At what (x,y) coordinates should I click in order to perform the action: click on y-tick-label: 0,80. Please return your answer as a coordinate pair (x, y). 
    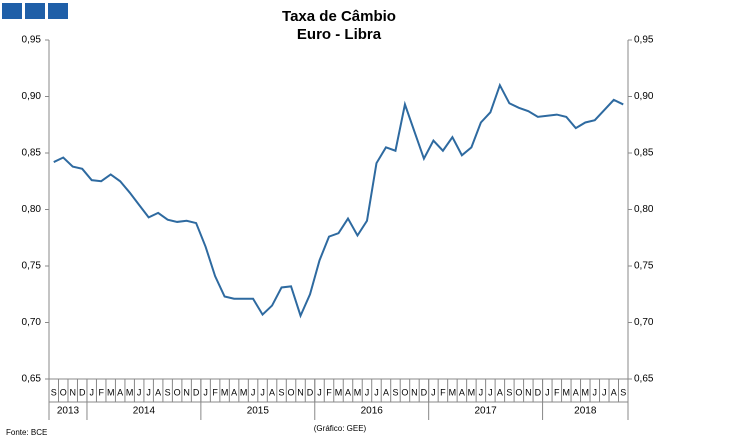
    Looking at the image, I should click on (32, 209).